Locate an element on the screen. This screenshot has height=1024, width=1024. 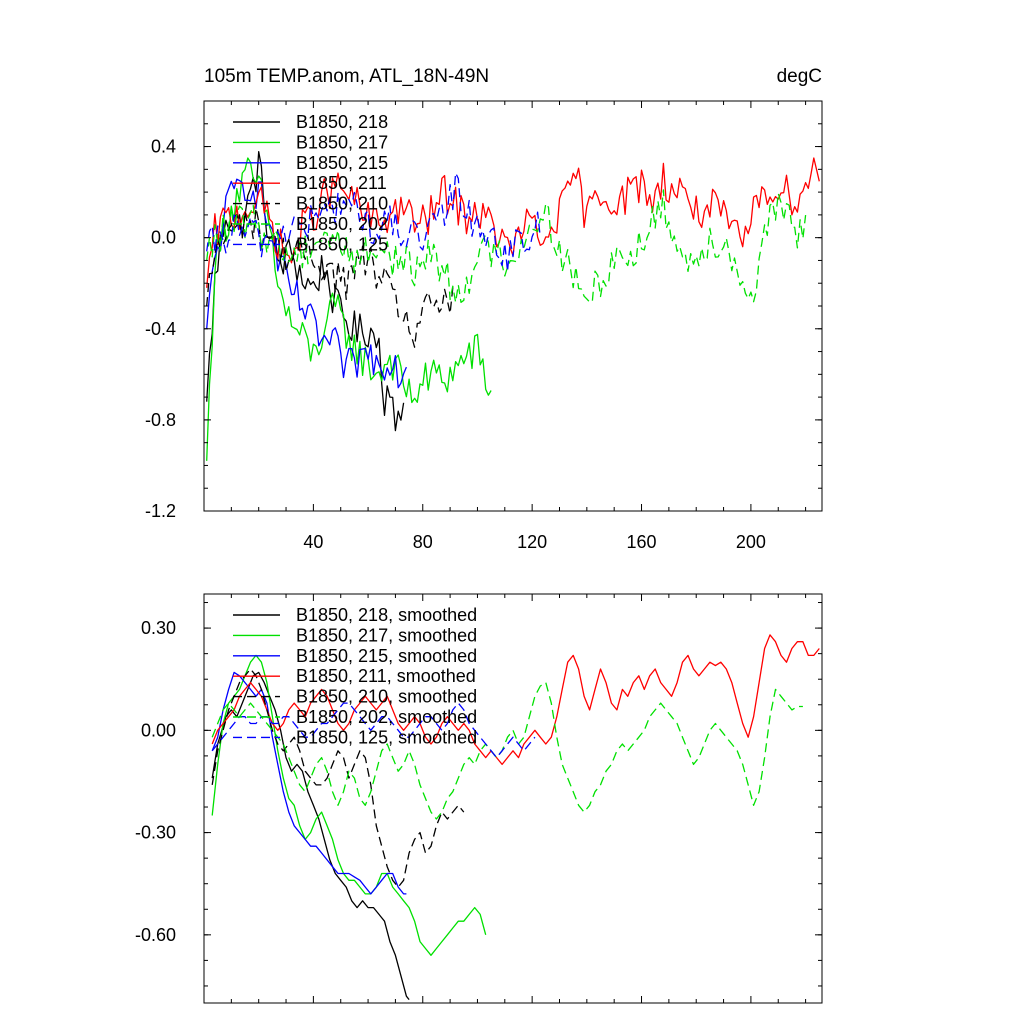
legend-label: B1850, 218, smoothed is located at coordinates (386, 615).